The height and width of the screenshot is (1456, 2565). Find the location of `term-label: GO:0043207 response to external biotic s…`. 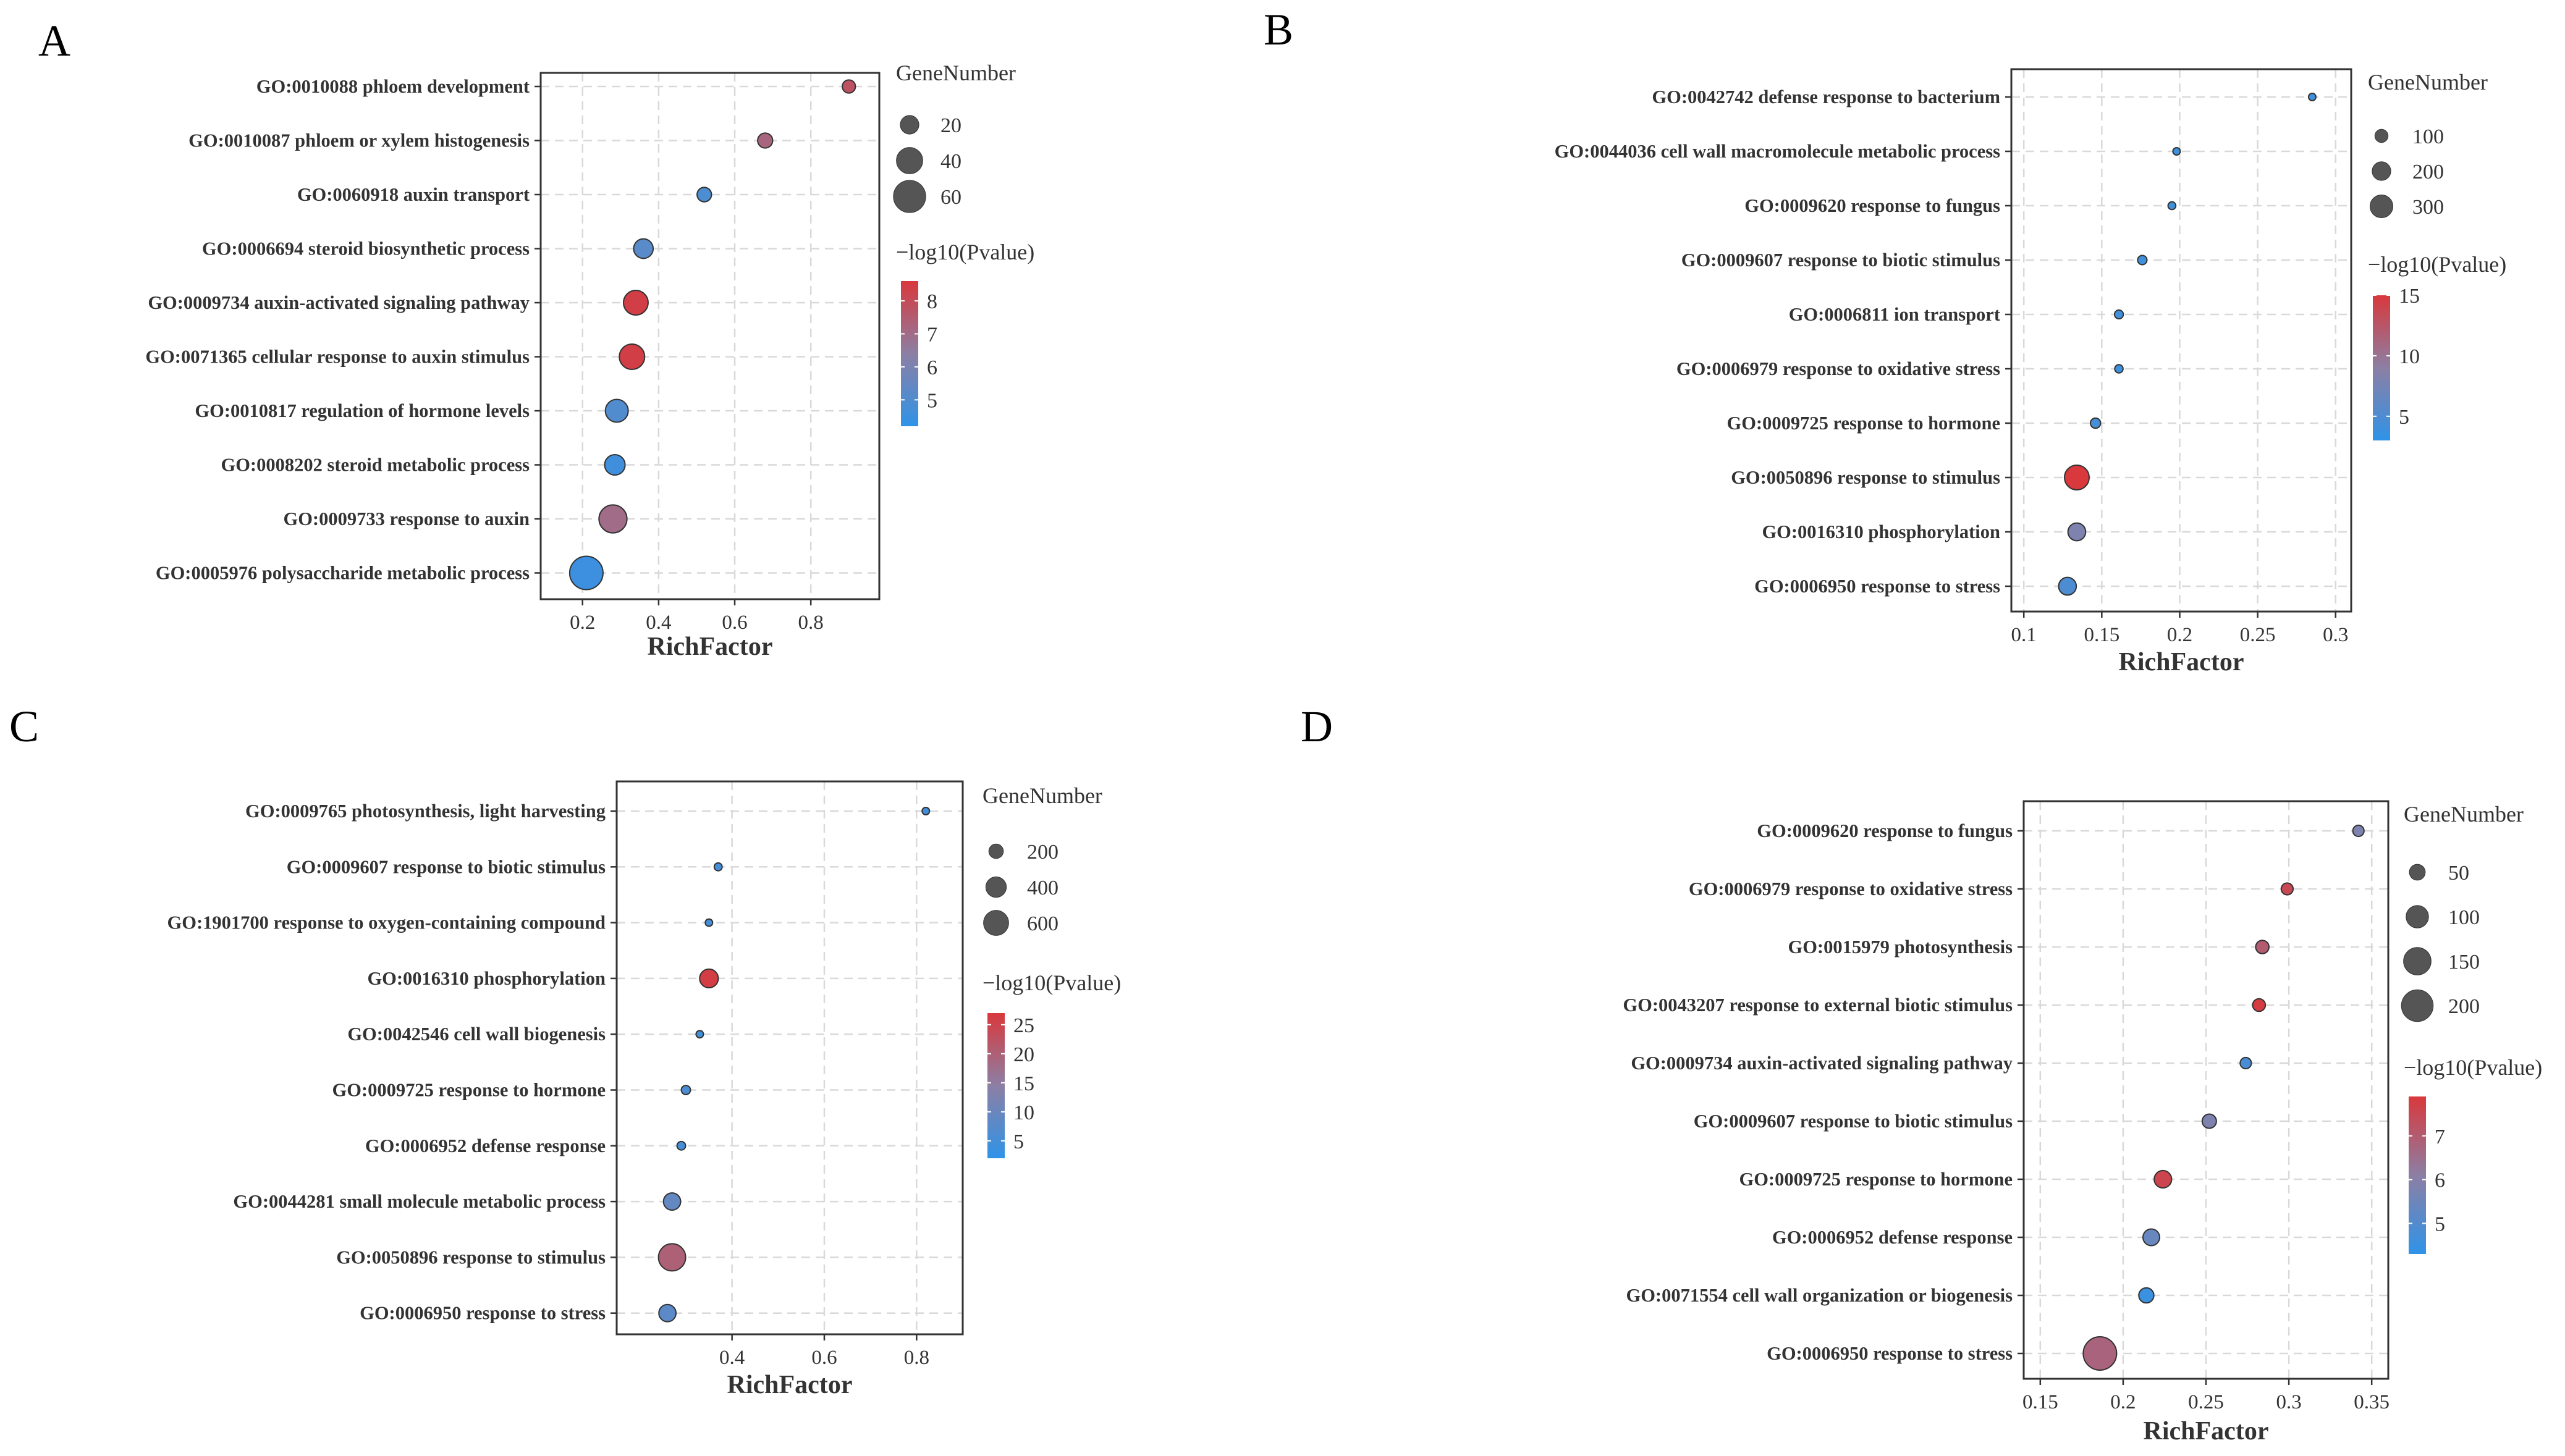

term-label: GO:0043207 response to external biotic s… is located at coordinates (1818, 1005).